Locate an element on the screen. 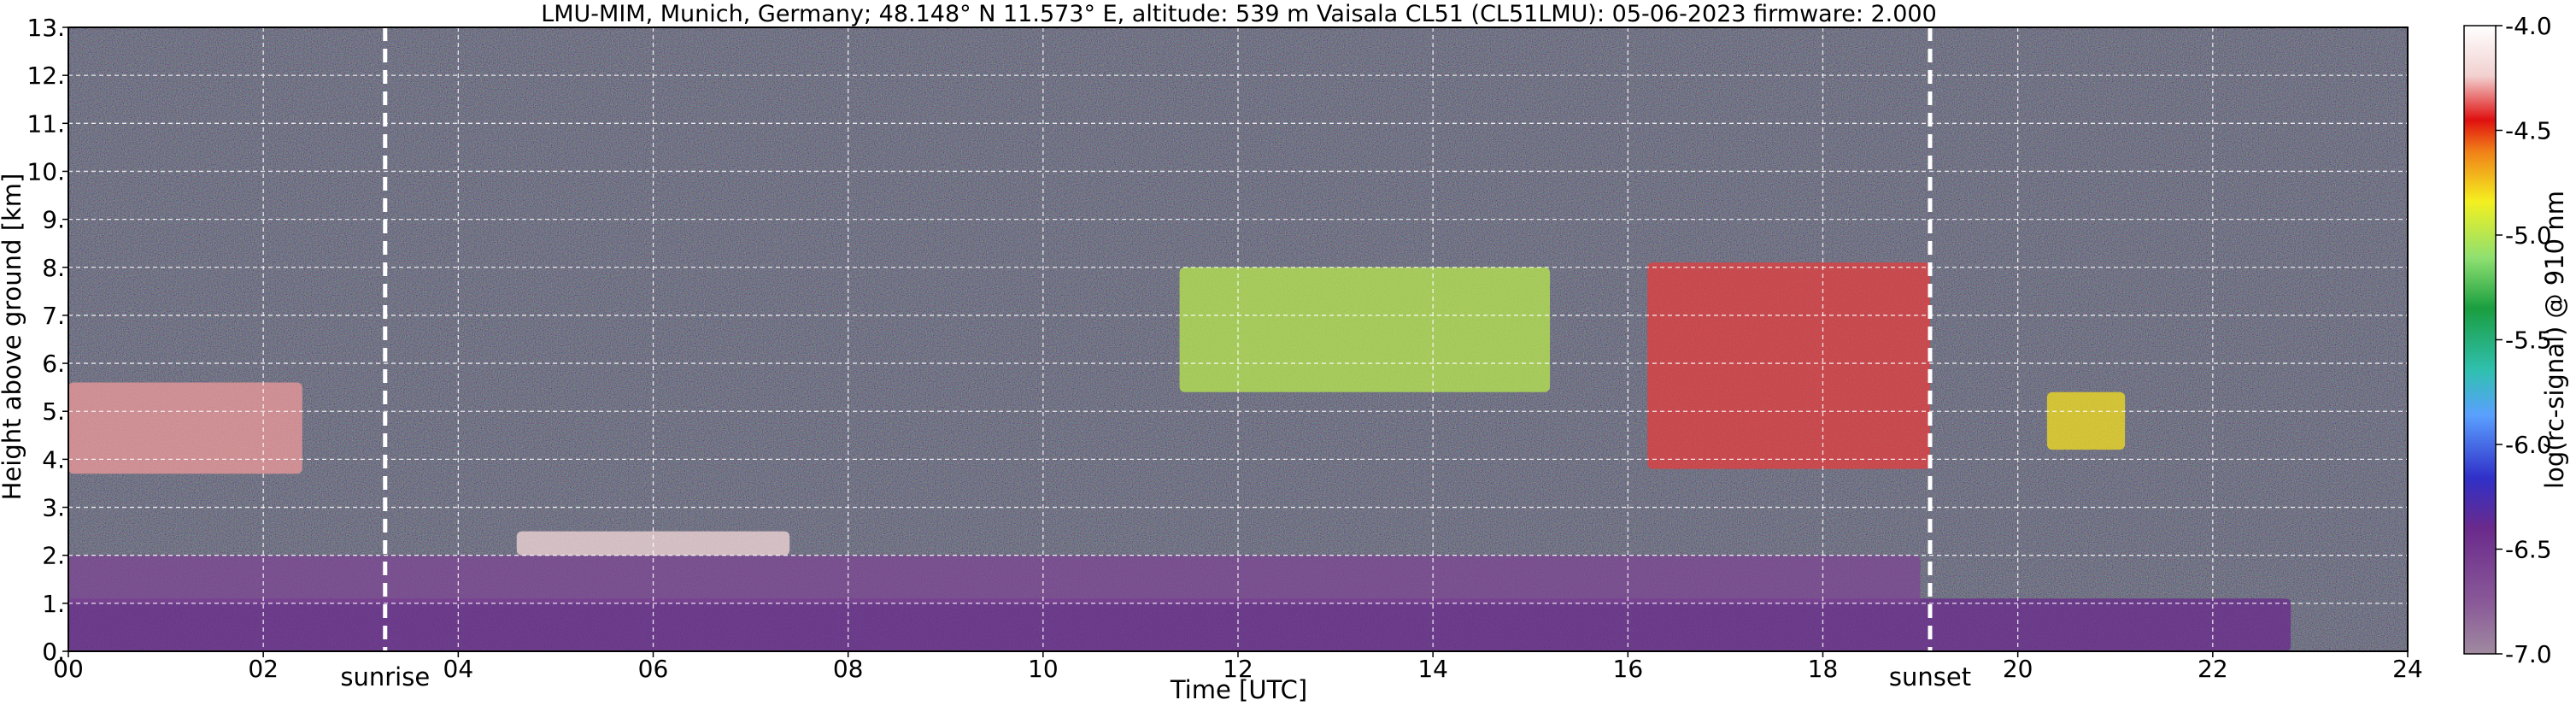 The width and height of the screenshot is (2576, 706). y-tick-label: 7. is located at coordinates (53, 316).